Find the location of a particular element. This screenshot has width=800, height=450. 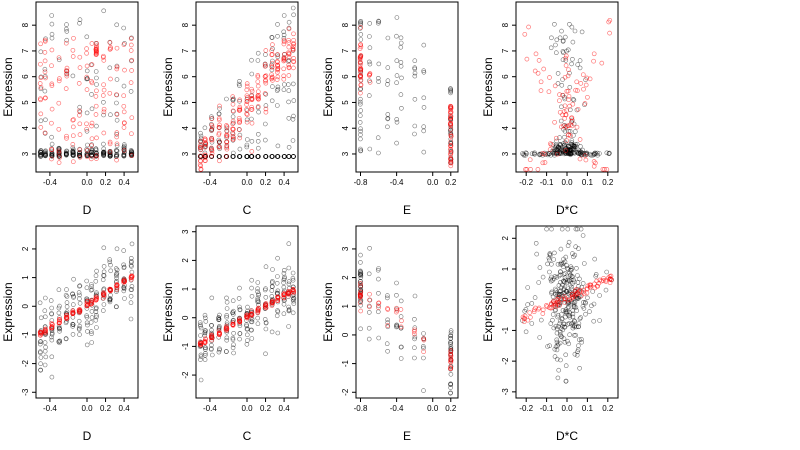

x-tick-label: -0.4 is located at coordinates (50, 408).